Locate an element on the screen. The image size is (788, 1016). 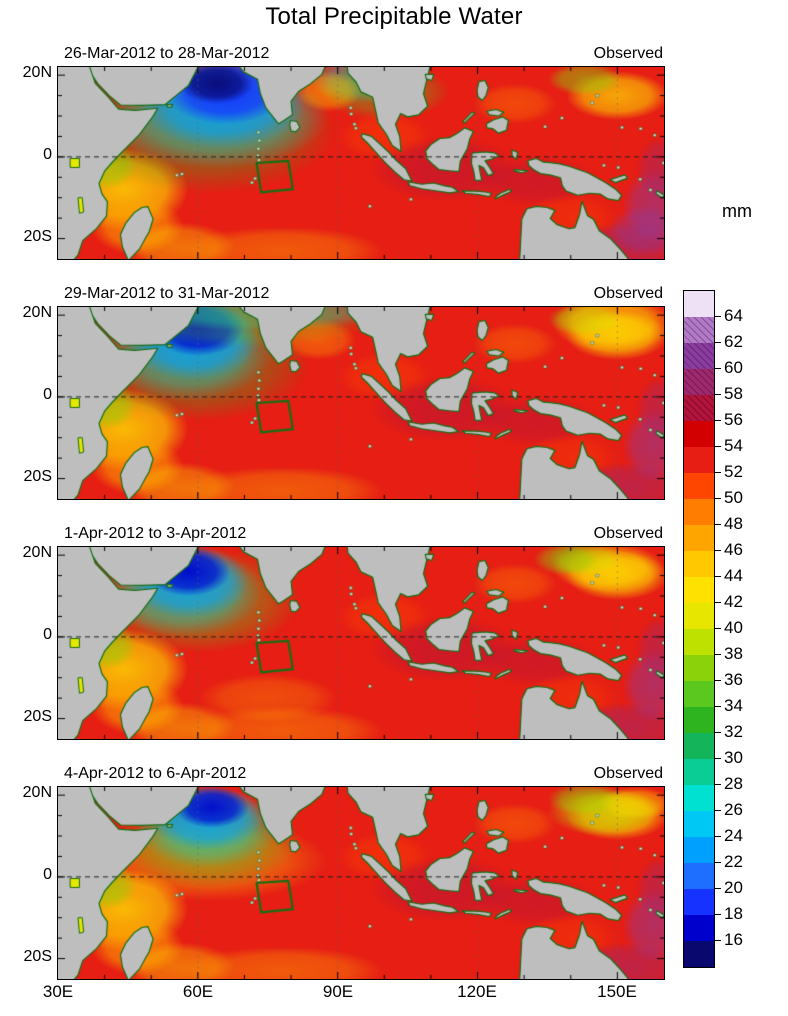
colorbar-tick-label: 42 is located at coordinates (733, 601).